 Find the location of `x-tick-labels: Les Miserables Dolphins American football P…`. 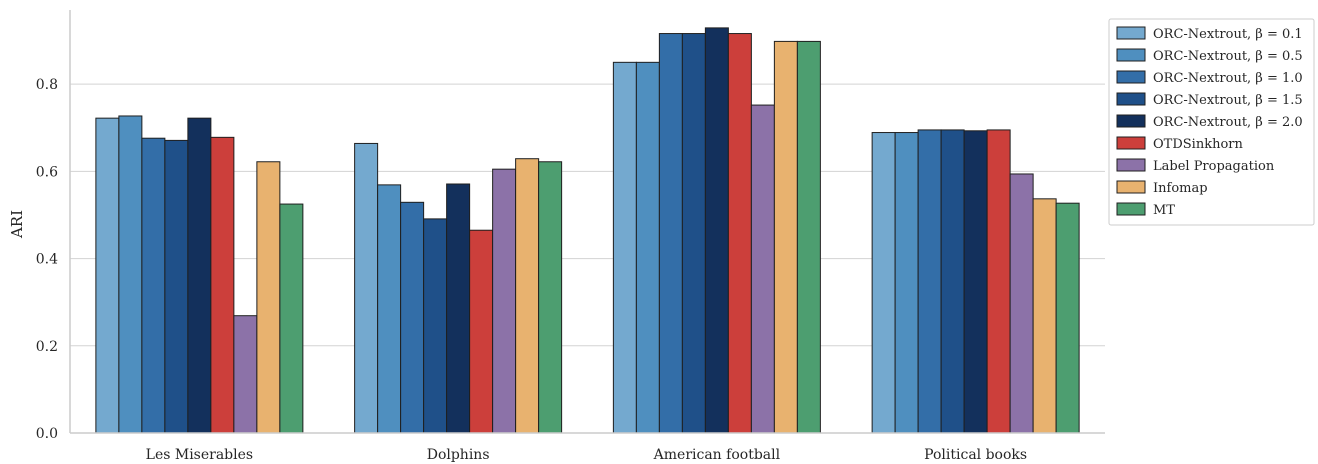

x-tick-labels: Les Miserables Dolphins American football P… is located at coordinates (586, 455).